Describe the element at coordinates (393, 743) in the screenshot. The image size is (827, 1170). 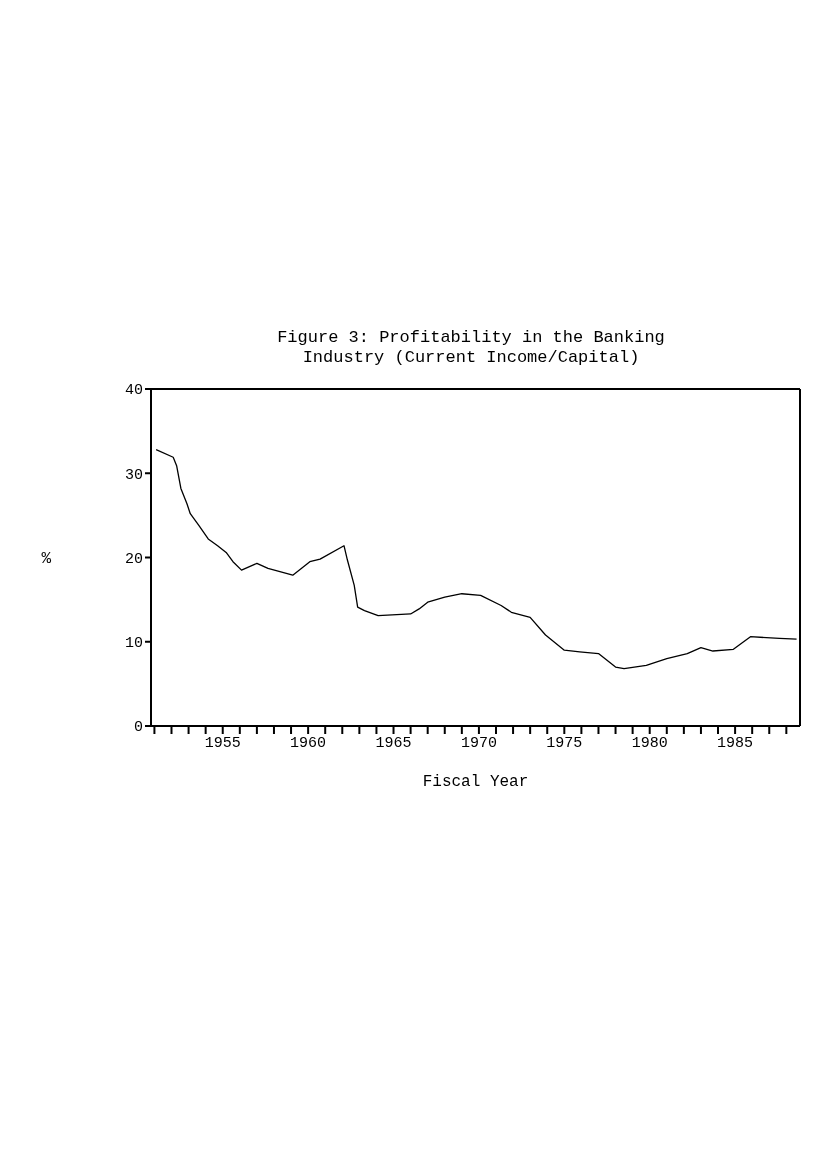
I see `x-tick-label: 1965` at that location.